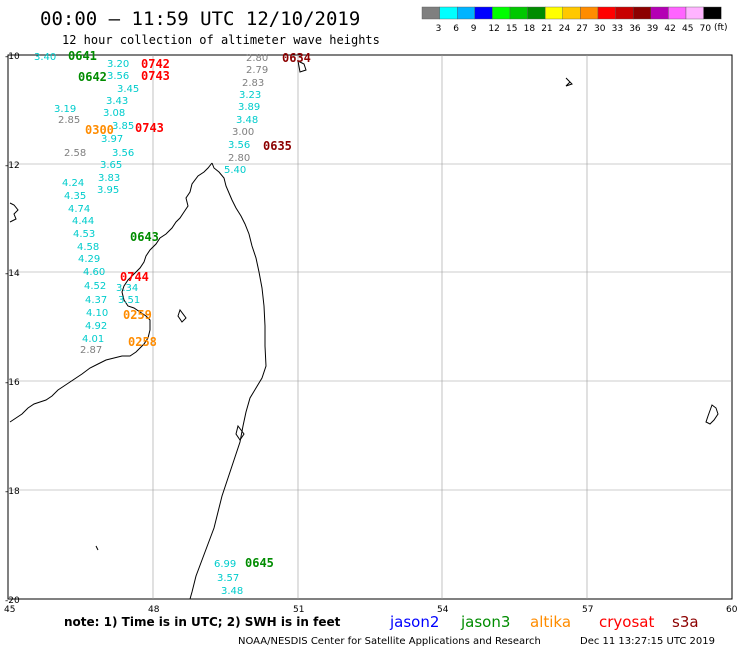 This screenshot has height=650, width=740. What do you see at coordinates (127, 288) in the screenshot?
I see `wave-height-value: 3.34` at bounding box center [127, 288].